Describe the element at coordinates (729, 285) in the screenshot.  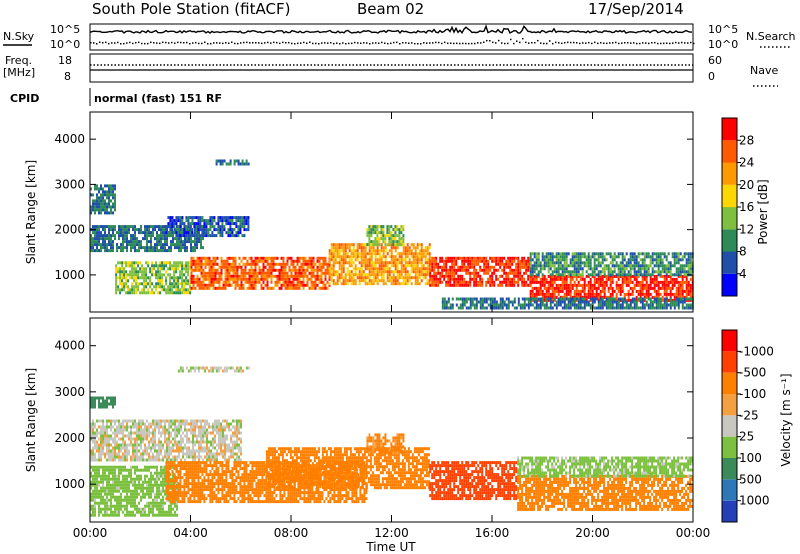
I see `colorbar-segment` at that location.